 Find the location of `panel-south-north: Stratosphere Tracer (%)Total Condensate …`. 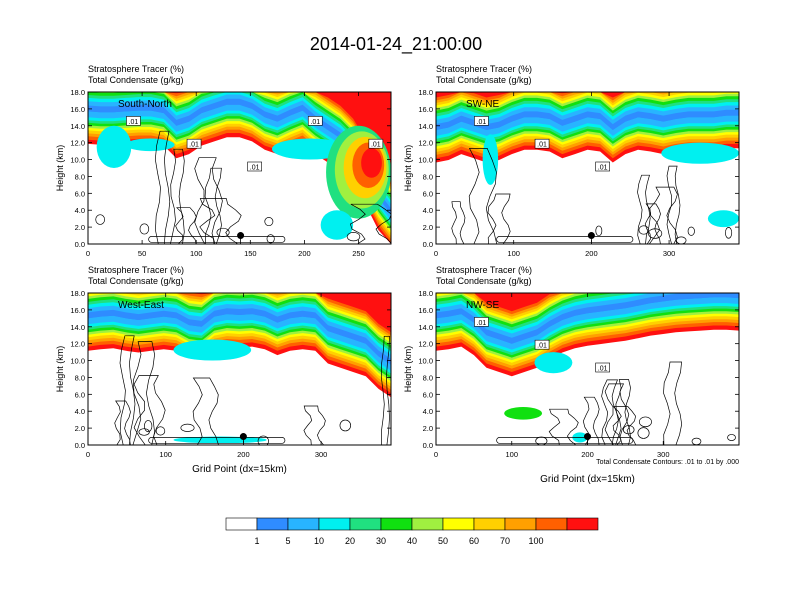

panel-south-north: Stratosphere Tracer (%)Total Condensate … is located at coordinates (223, 161).